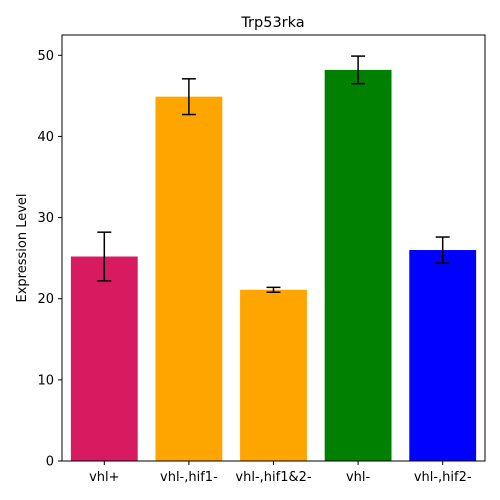  I want to click on y-axis: 0 10 20 30 40 50, so click(49, 259).